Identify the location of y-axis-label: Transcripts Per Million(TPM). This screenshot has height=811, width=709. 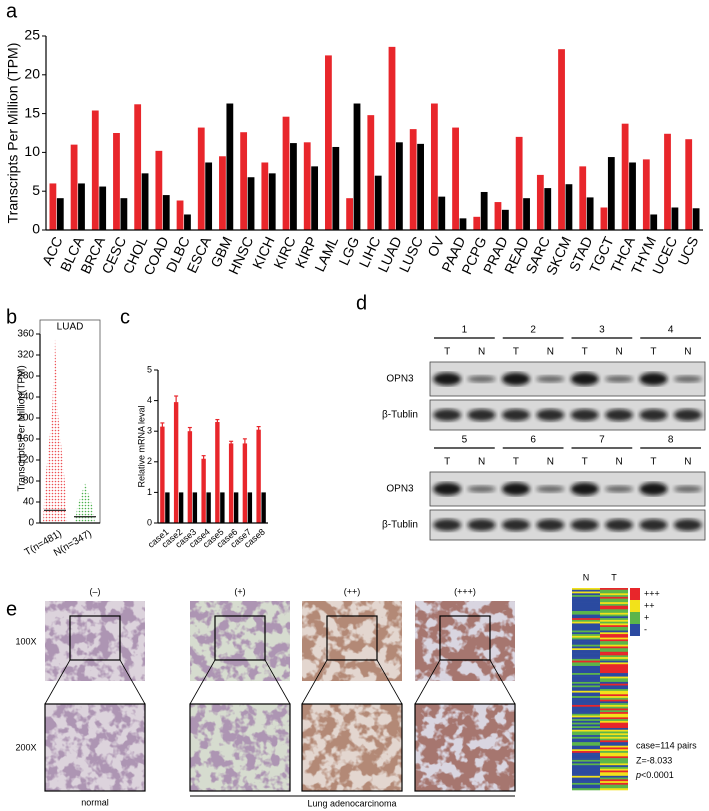
(22, 428).